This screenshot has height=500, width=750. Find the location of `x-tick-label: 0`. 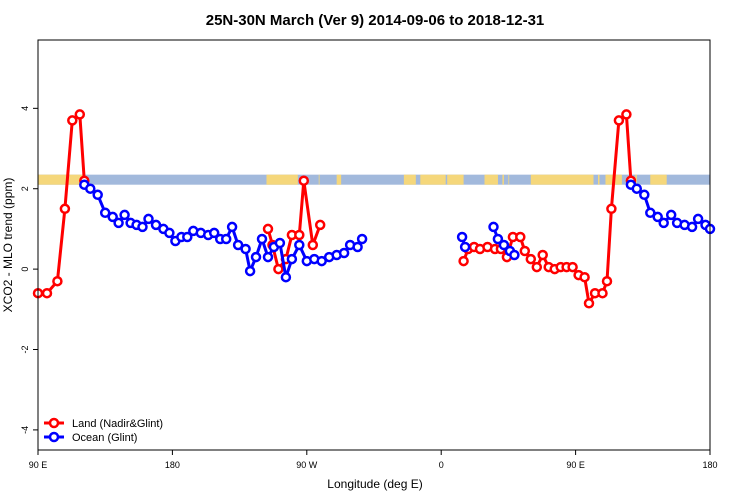

x-tick-label: 0 is located at coordinates (441, 465).